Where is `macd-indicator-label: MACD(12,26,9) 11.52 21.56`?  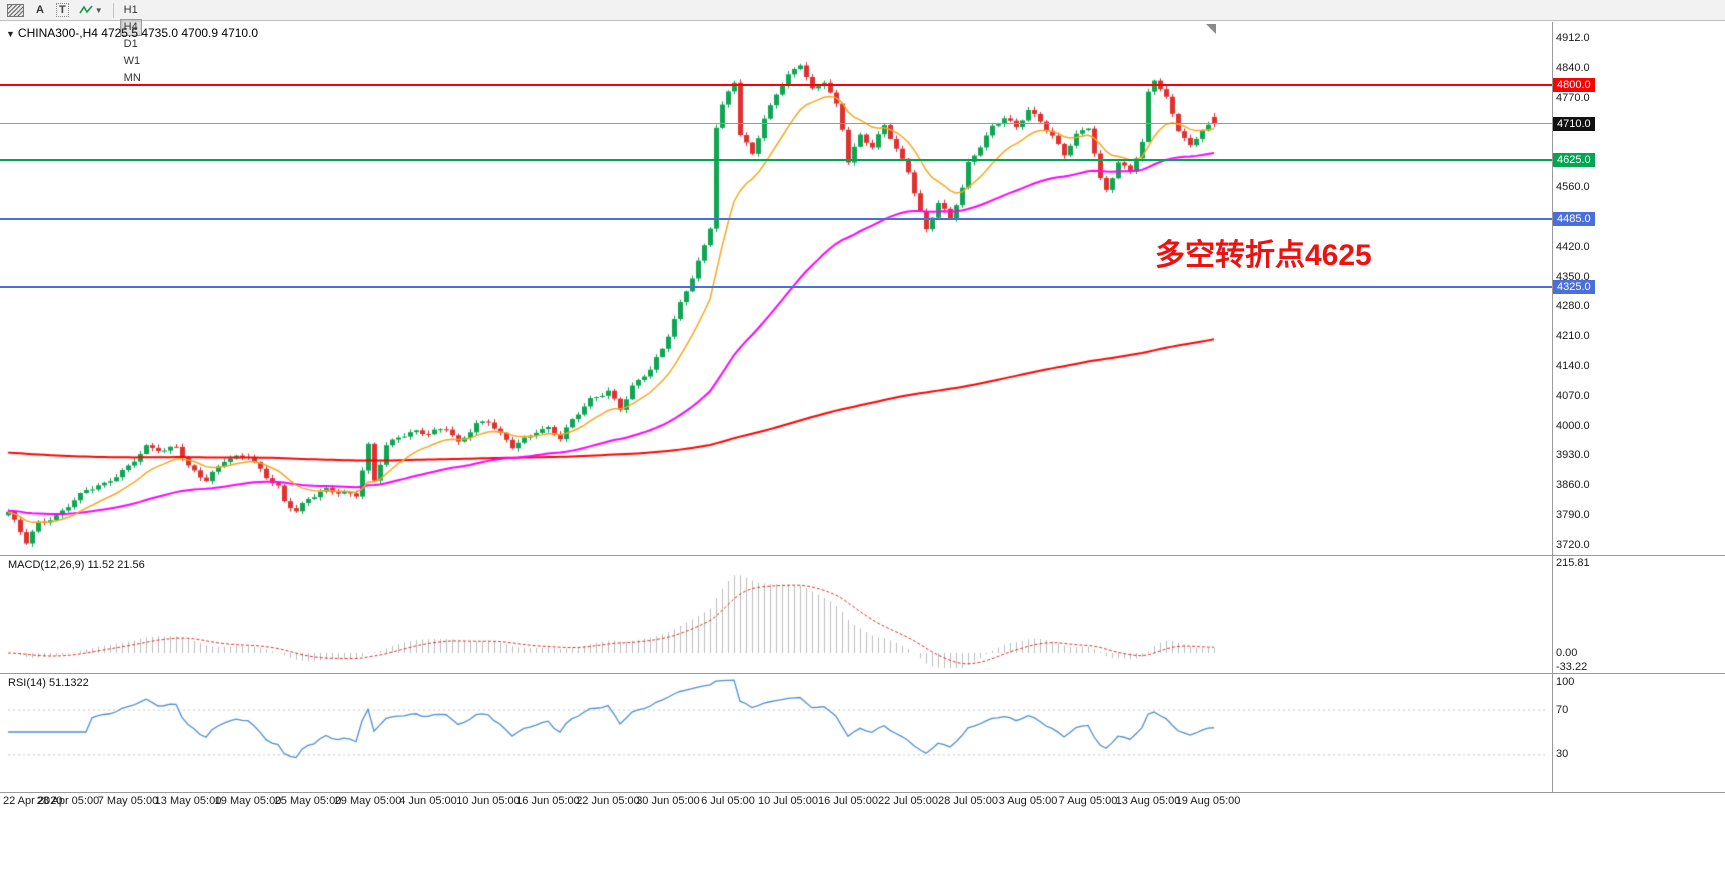
macd-indicator-label: MACD(12,26,9) 11.52 21.56 is located at coordinates (76, 565).